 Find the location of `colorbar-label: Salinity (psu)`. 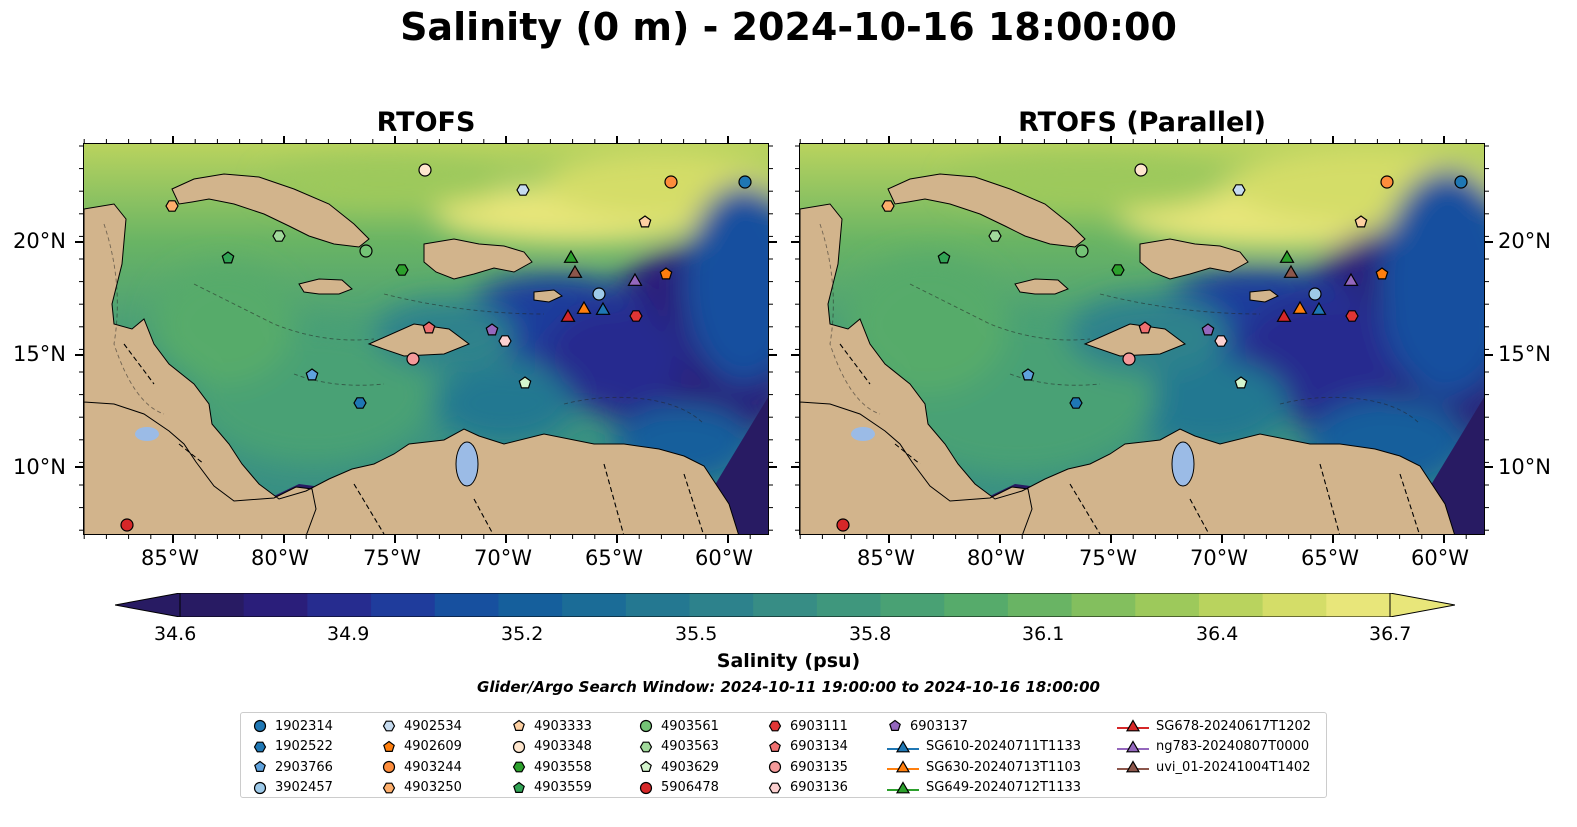

colorbar-label: Salinity (psu) is located at coordinates (788, 661).